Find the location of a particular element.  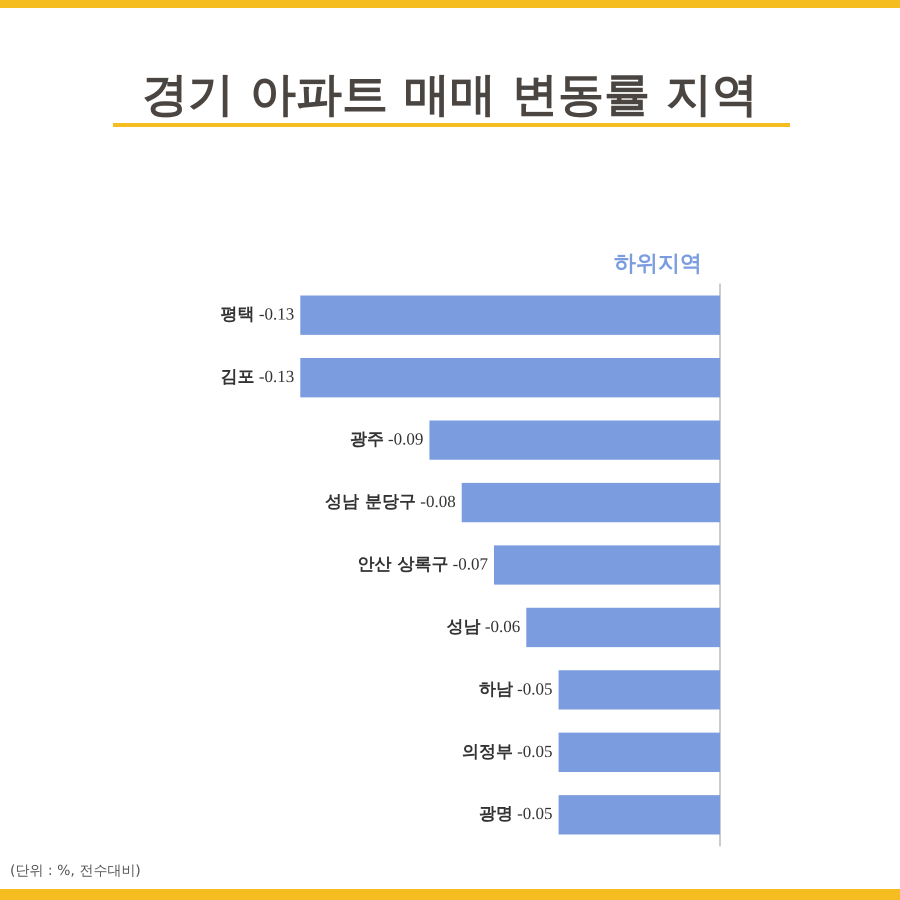

y-tick-label: 하남 is located at coordinates (495, 689).